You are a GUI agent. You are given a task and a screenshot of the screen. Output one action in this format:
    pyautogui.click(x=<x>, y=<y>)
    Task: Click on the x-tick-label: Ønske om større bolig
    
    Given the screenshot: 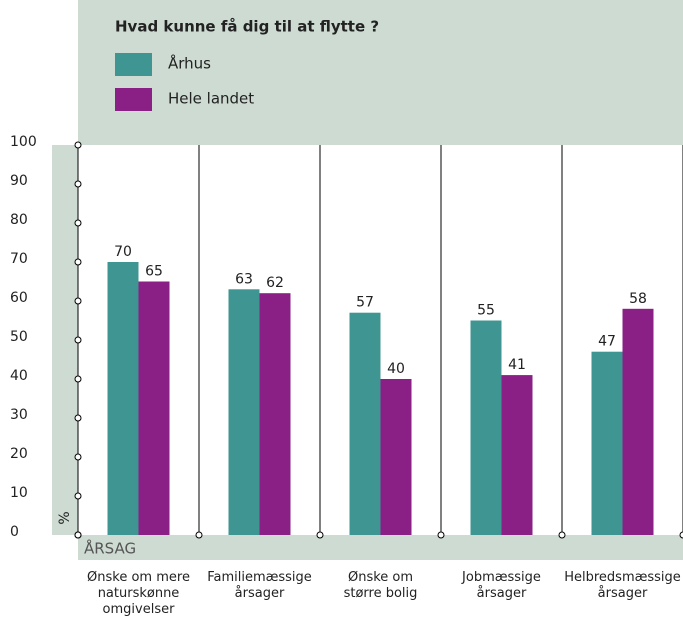 What is the action you would take?
    pyautogui.click(x=381, y=585)
    